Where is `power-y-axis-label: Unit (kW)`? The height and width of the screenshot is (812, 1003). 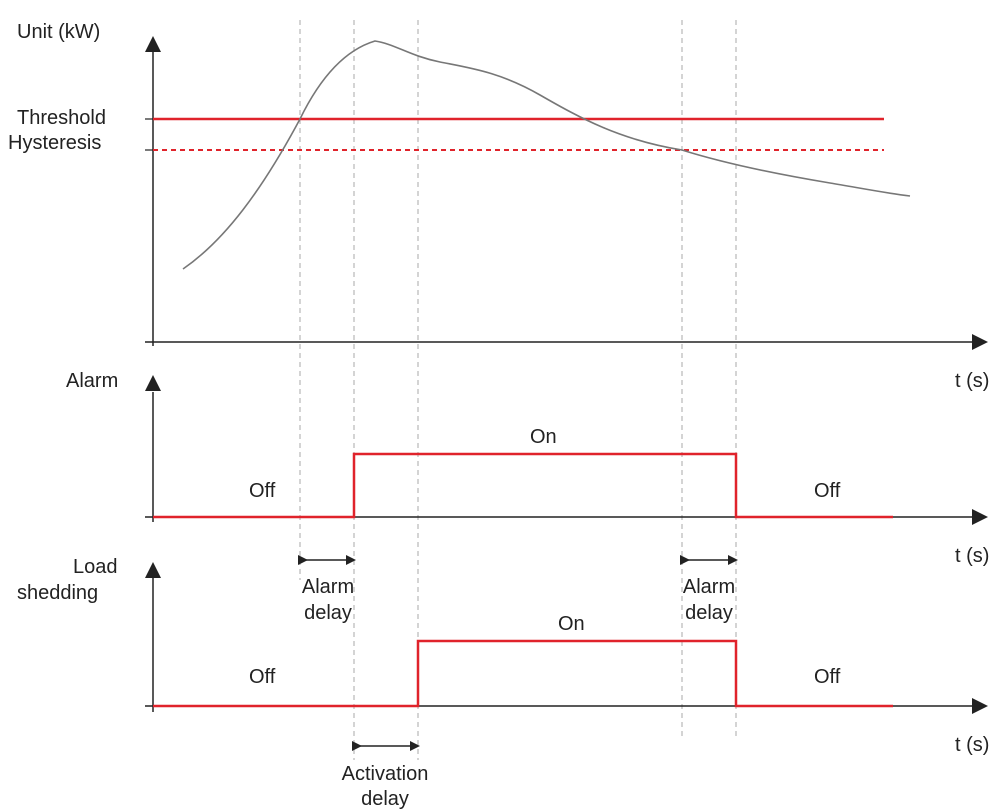
power-y-axis-label: Unit (kW) is located at coordinates (58, 32).